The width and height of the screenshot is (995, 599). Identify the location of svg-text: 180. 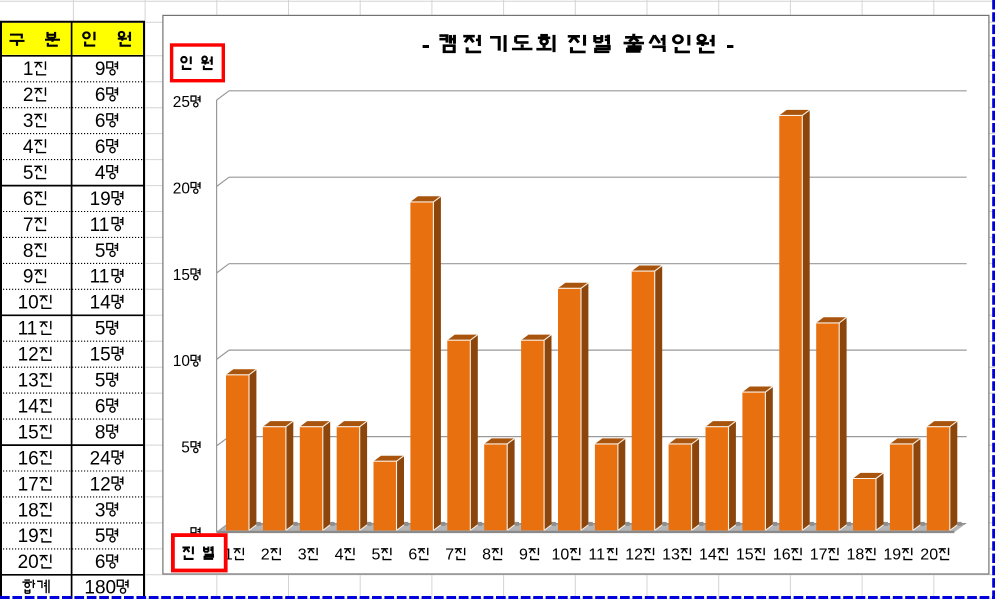
(100, 587).